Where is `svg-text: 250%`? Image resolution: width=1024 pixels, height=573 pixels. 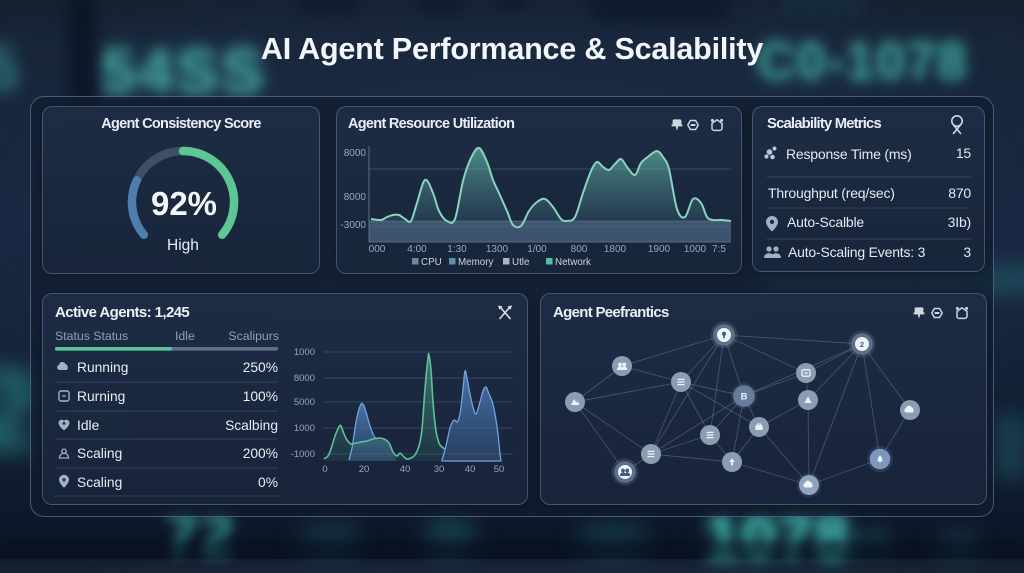
svg-text: 250% is located at coordinates (260, 367).